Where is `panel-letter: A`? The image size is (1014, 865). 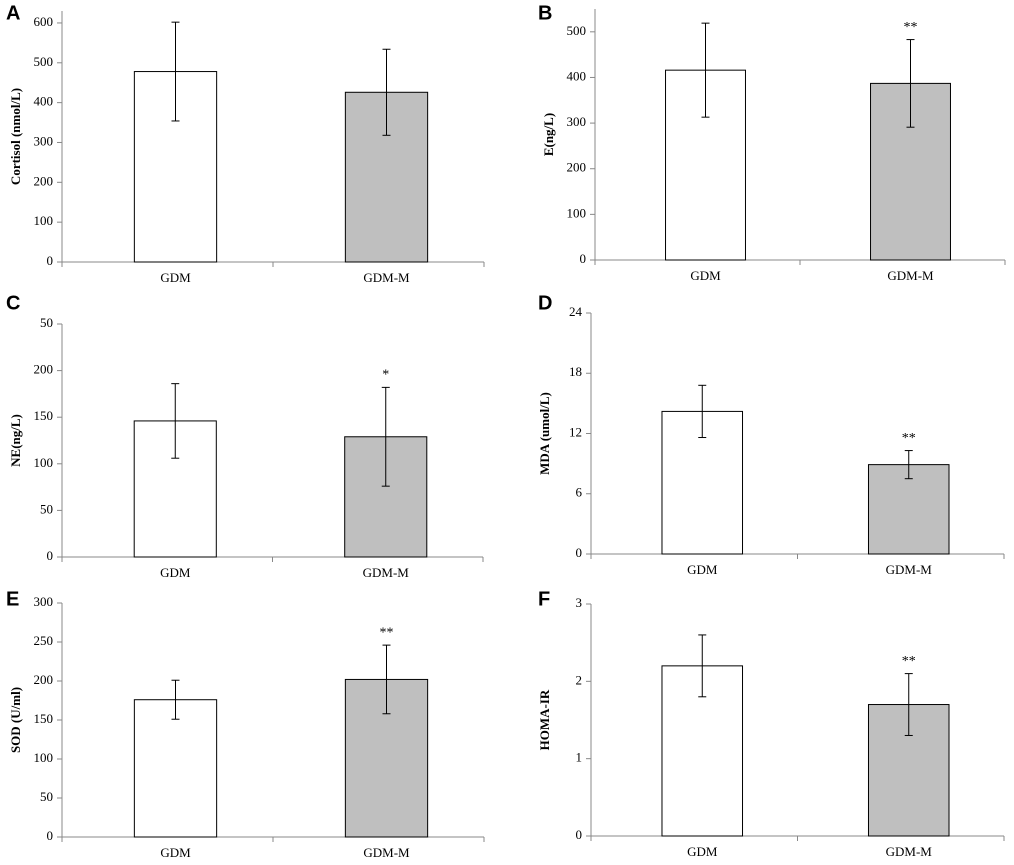
panel-letter: A is located at coordinates (13, 13).